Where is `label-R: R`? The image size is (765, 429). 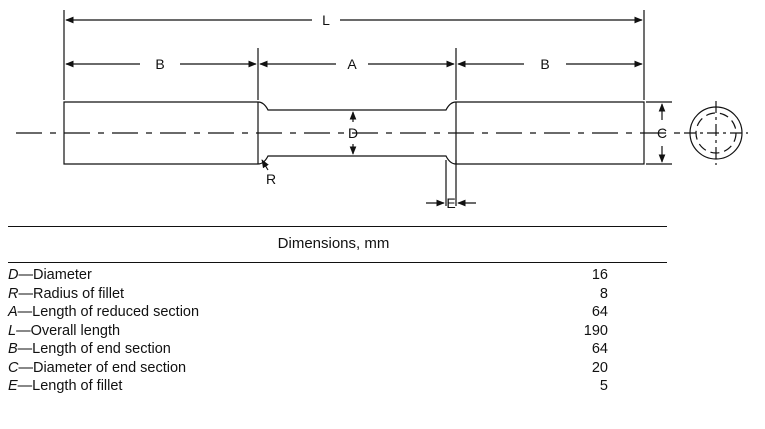 label-R: R is located at coordinates (271, 179).